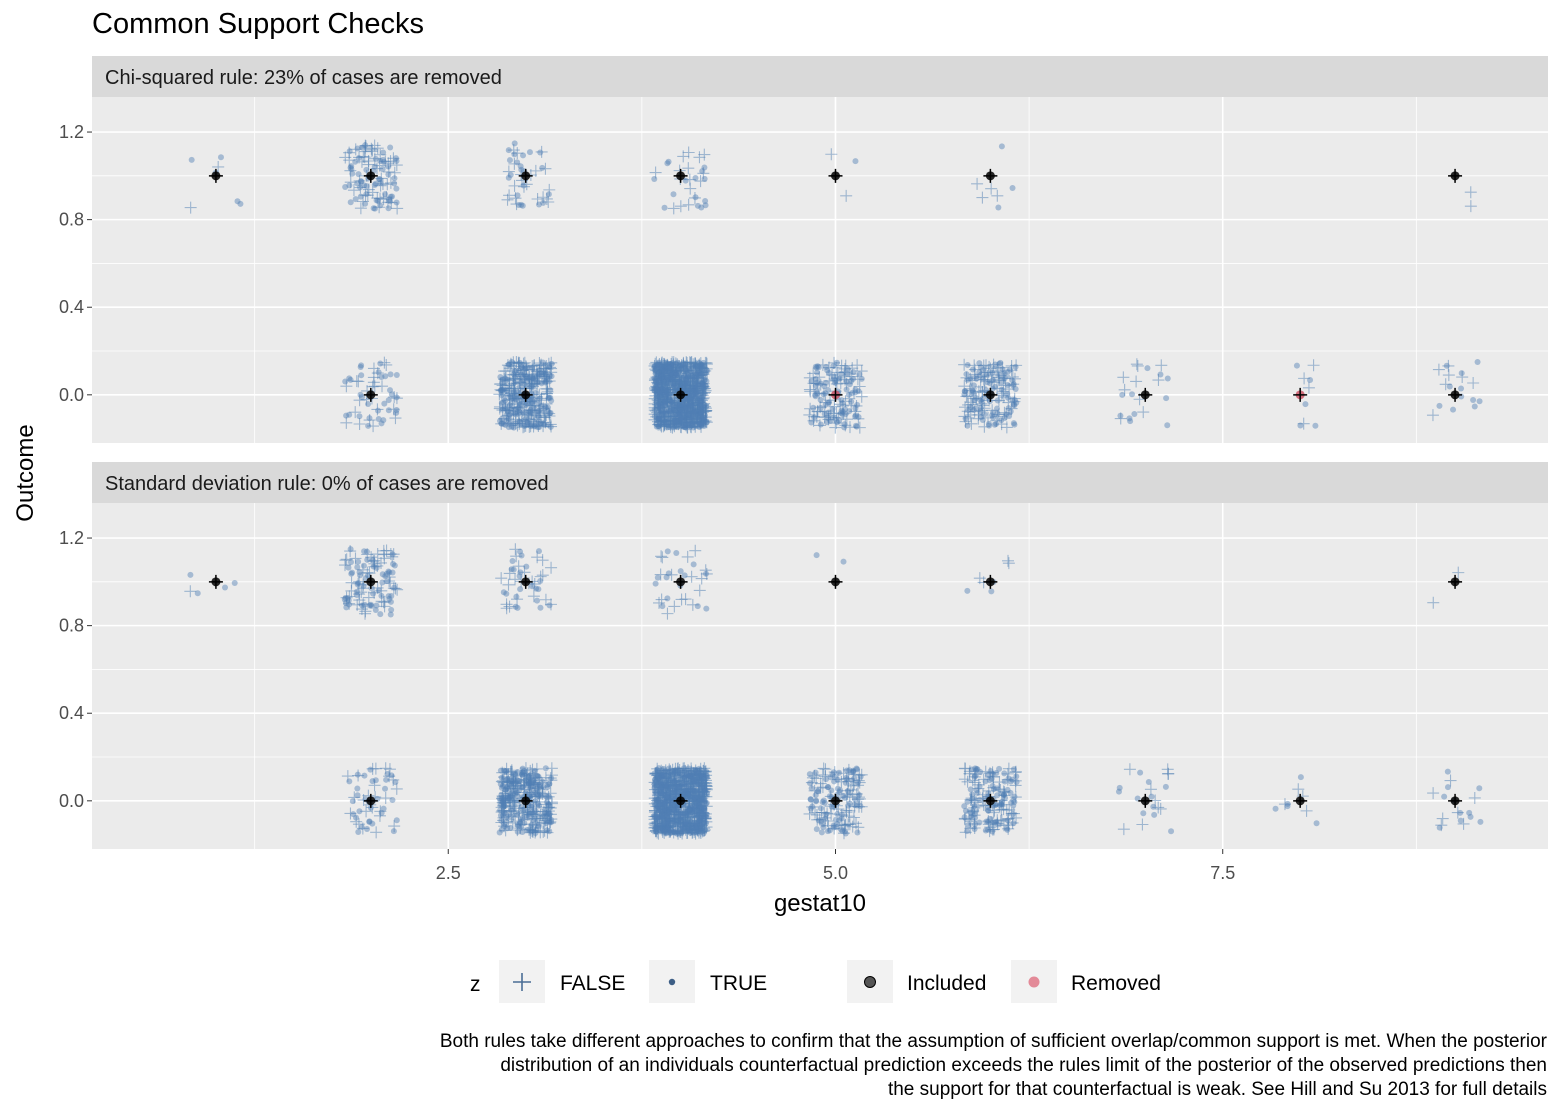 The image size is (1558, 1106). Describe the element at coordinates (1034, 982) in the screenshot. I see `legend-removed-circle-icon` at that location.